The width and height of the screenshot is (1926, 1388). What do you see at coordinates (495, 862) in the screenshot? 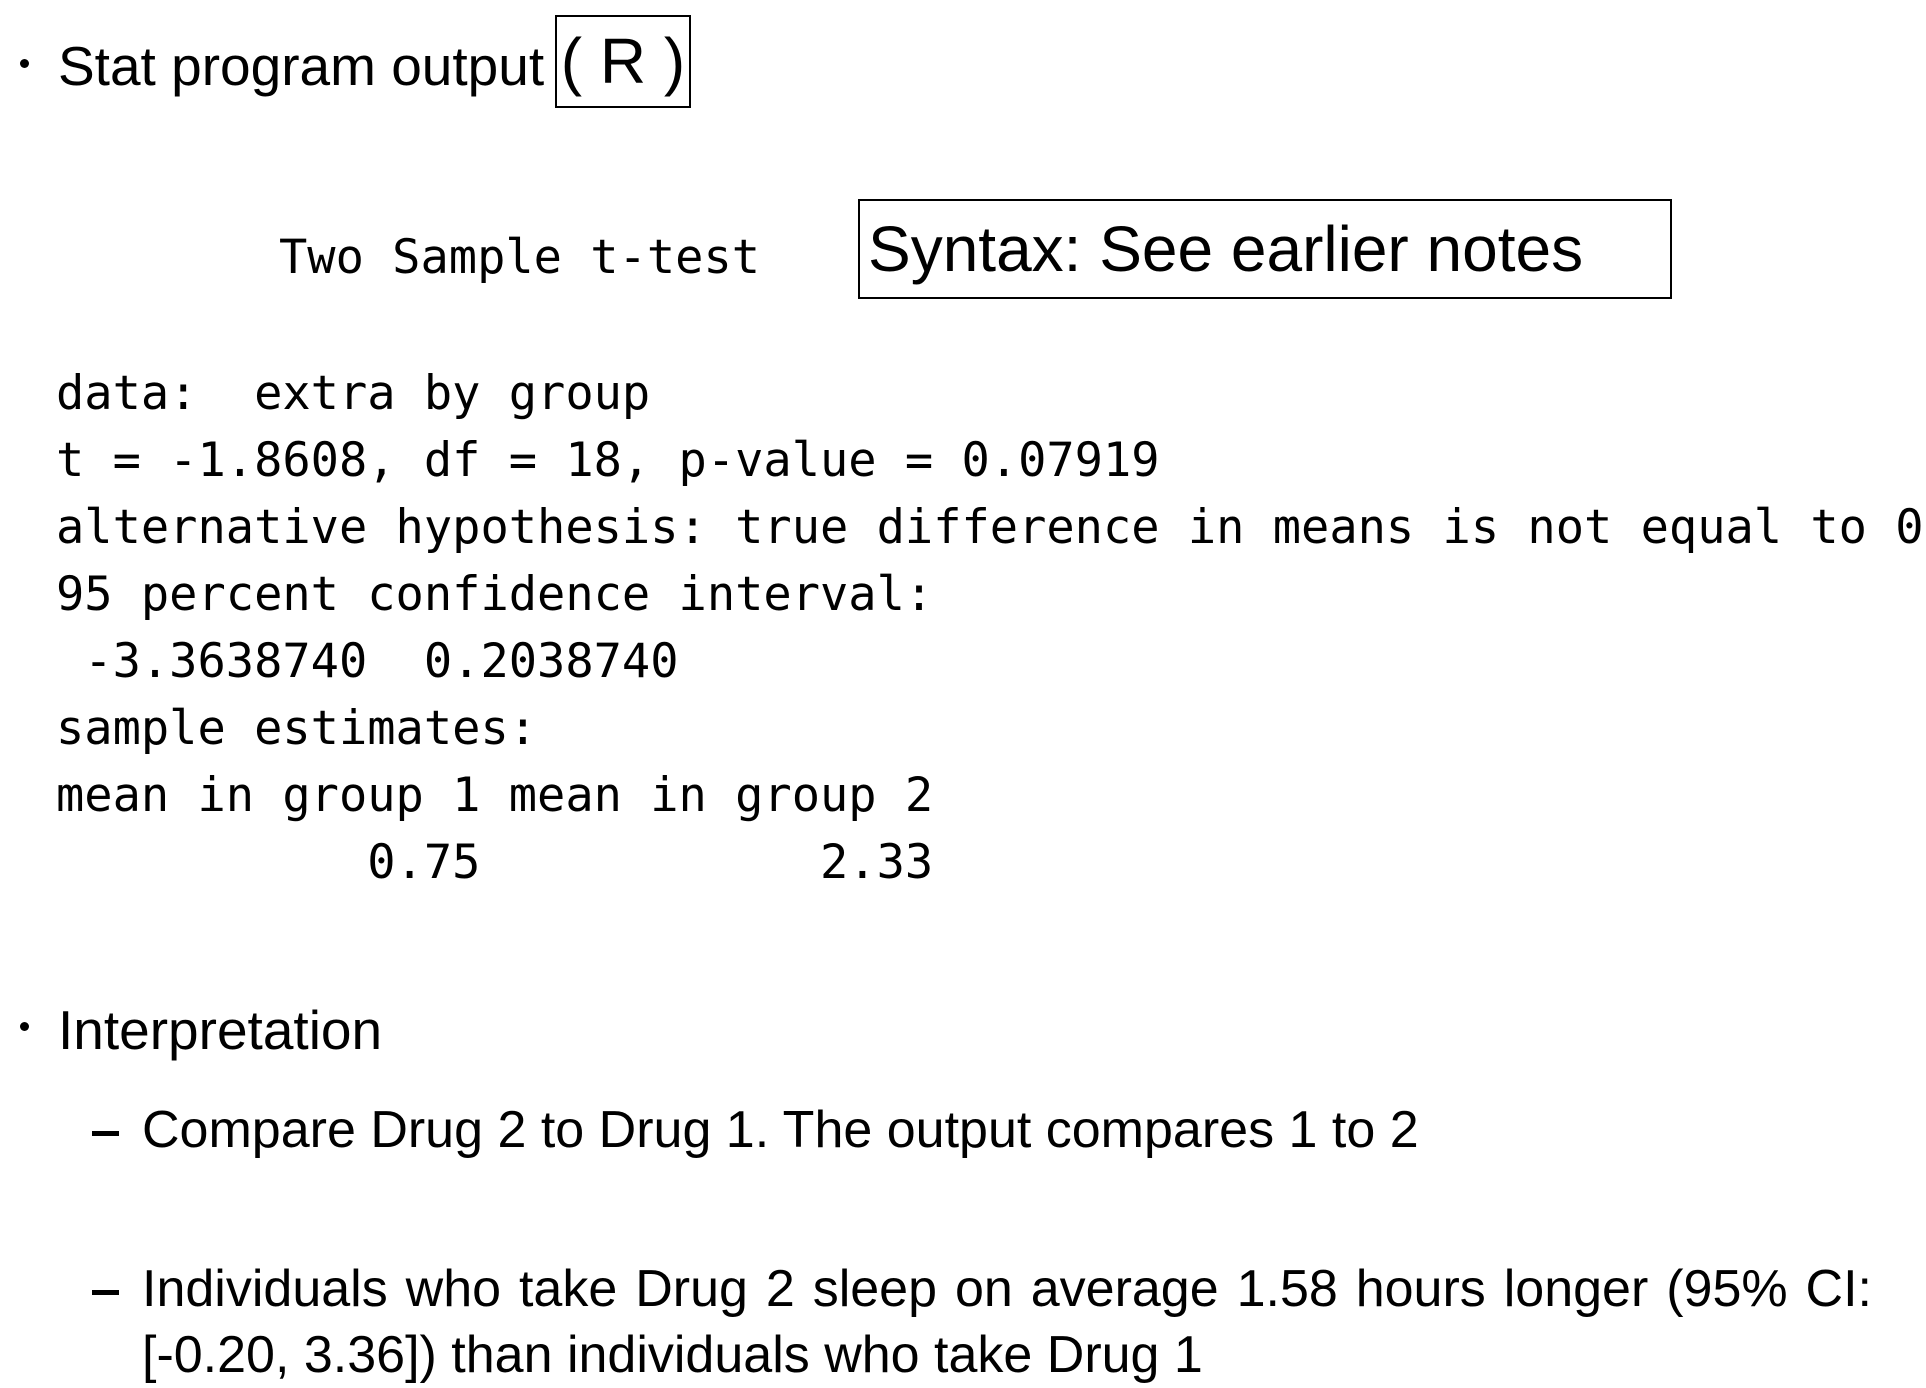
I see `output-line-estimates-values: 0.75 2.33` at bounding box center [495, 862].